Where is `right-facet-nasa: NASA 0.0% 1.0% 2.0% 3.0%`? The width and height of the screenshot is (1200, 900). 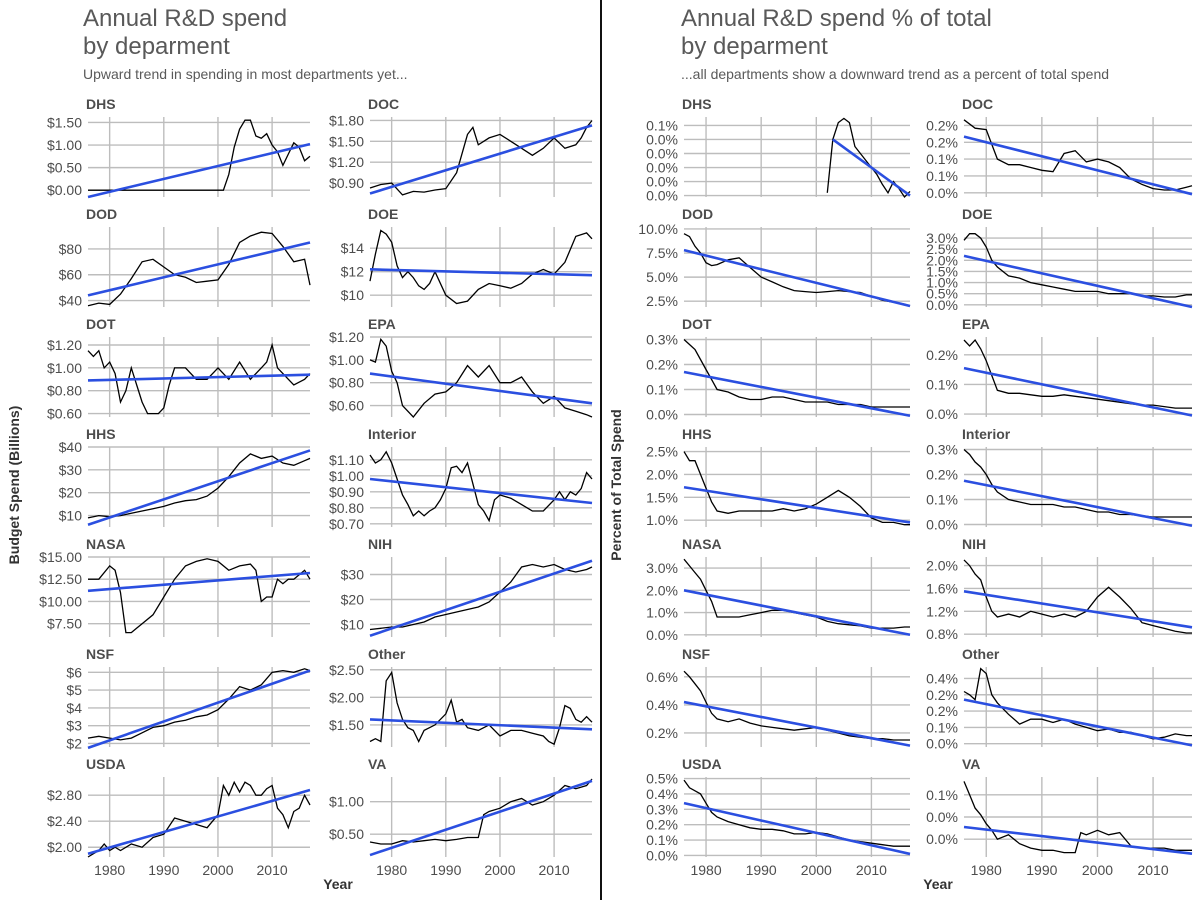
right-facet-nasa: NASA 0.0% 1.0% 2.0% 3.0% is located at coordinates (778, 589).